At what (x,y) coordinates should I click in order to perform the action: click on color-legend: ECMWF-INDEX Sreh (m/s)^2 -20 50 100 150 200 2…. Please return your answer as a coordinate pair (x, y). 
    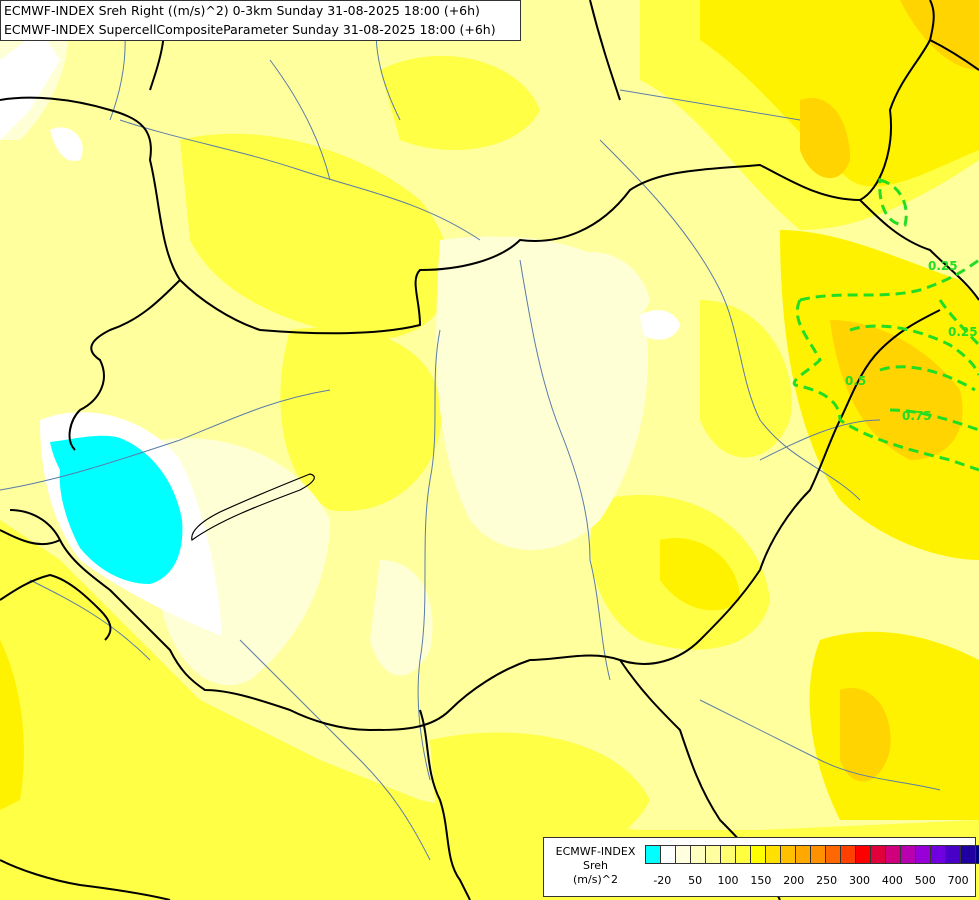
    Looking at the image, I should click on (761, 867).